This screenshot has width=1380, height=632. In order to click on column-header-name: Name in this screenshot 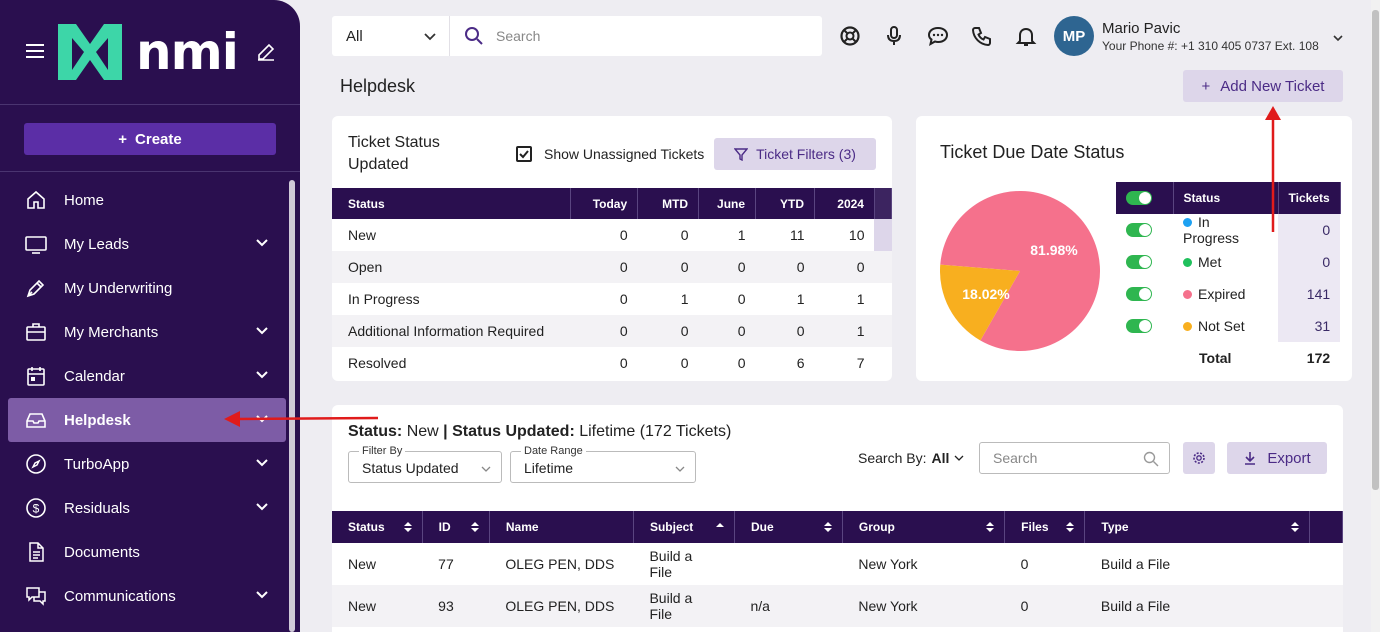, I will do `click(561, 527)`.